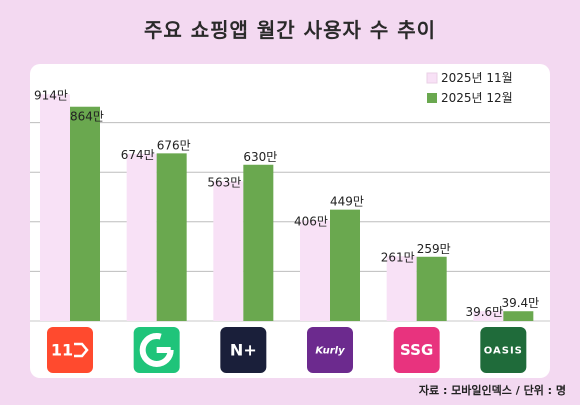 This screenshot has height=405, width=580. I want to click on data-label-3-nov: 563만, so click(224, 182).